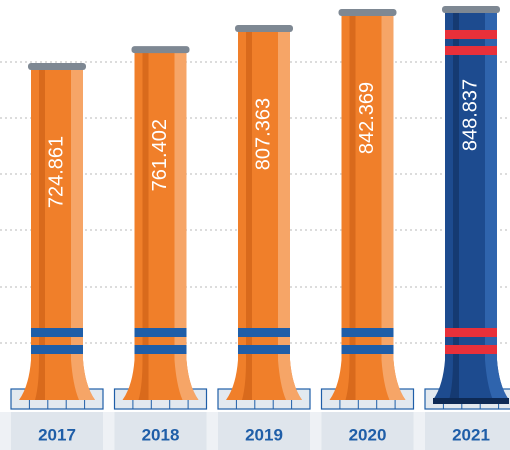 The width and height of the screenshot is (510, 450). I want to click on x-tick-label: 2020, so click(368, 434).